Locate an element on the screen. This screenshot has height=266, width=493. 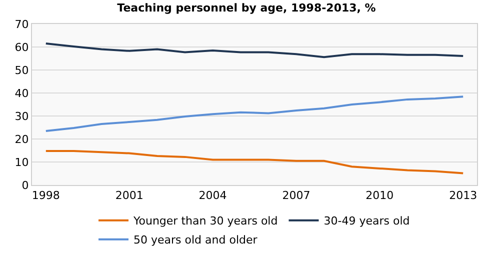
x-tick-label: 2007 is located at coordinates (296, 195).